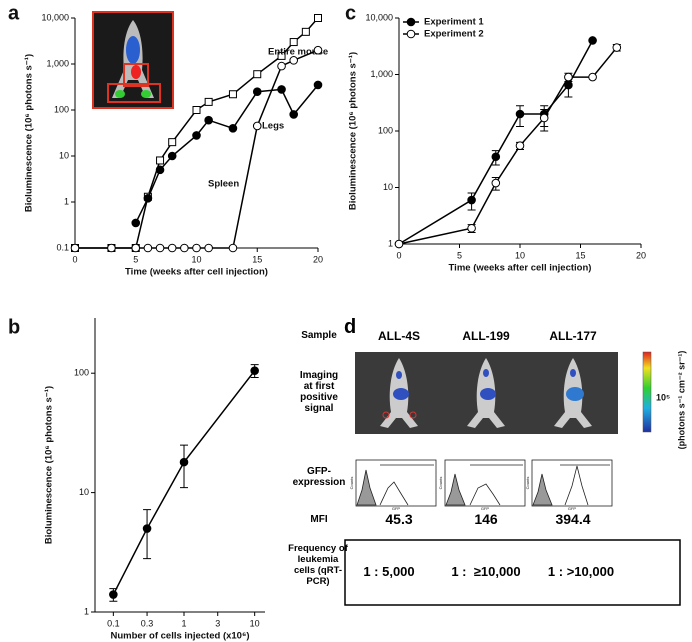 The image size is (692, 642). Describe the element at coordinates (62, 247) in the screenshot. I see `y-tick-label: 0.1` at that location.